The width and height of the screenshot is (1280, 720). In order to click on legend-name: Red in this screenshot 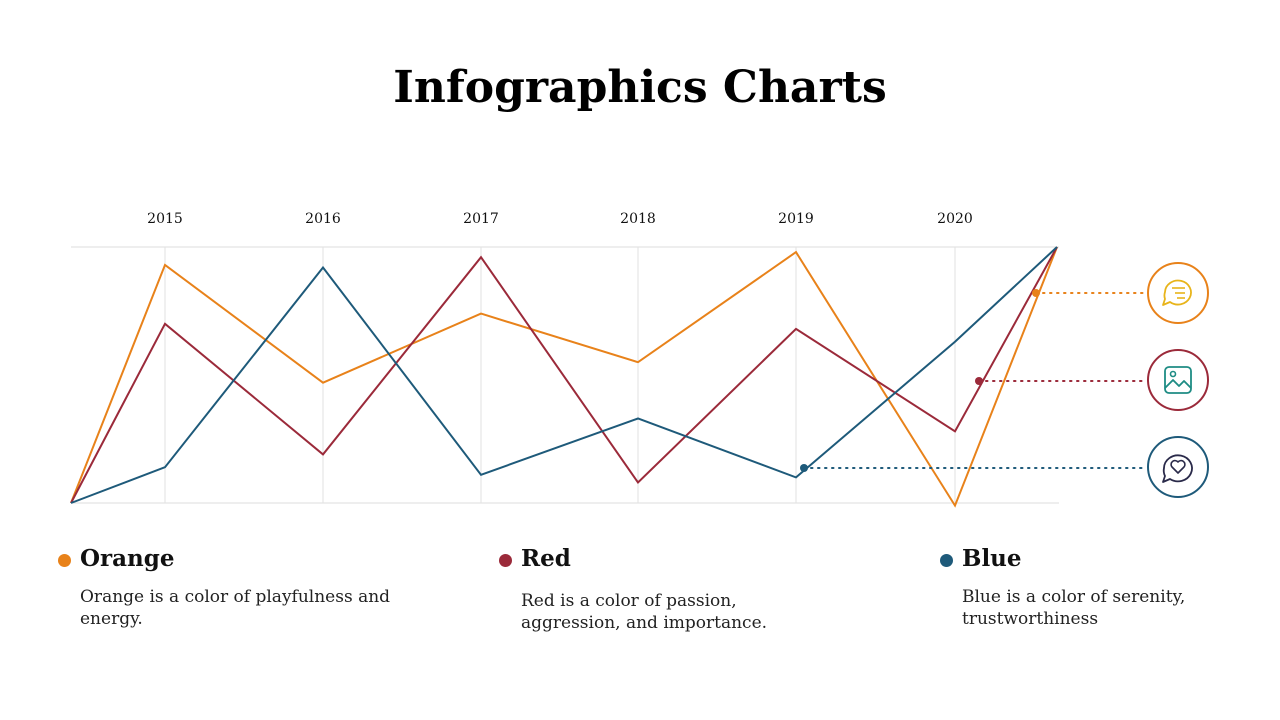, I will do `click(546, 558)`.